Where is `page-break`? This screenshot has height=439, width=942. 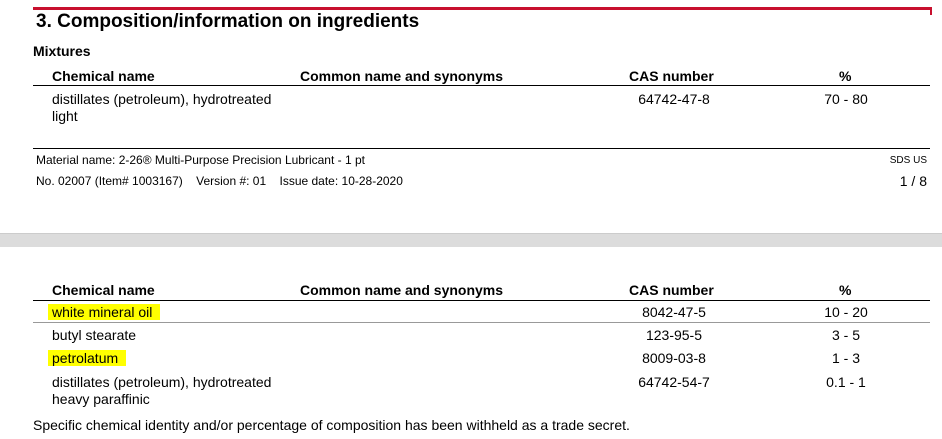 page-break is located at coordinates (471, 240).